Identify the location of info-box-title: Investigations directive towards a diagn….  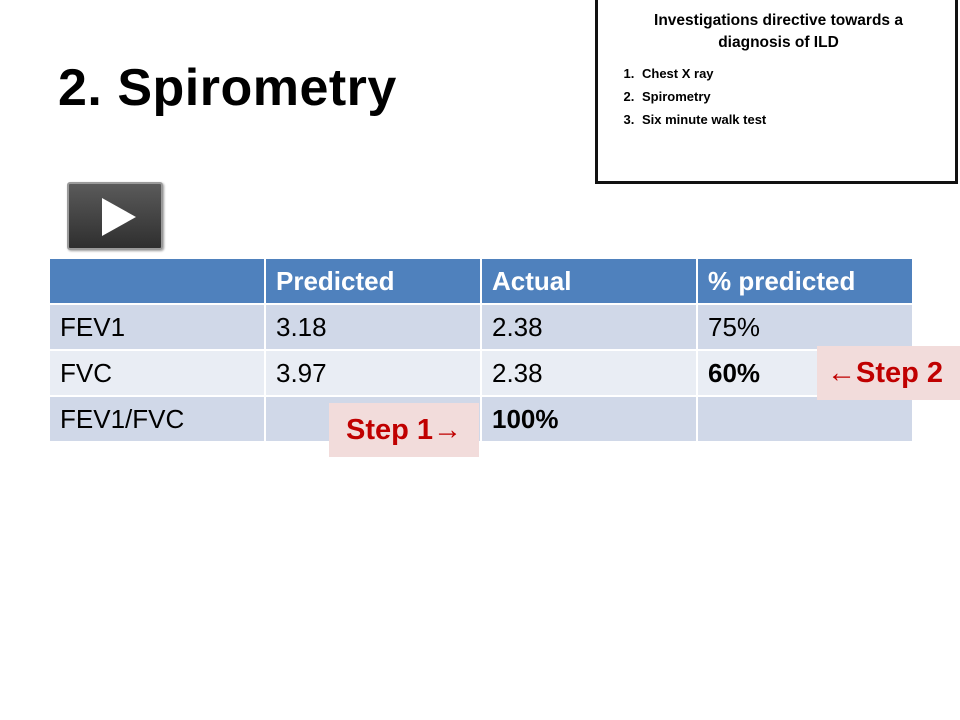
(778, 31).